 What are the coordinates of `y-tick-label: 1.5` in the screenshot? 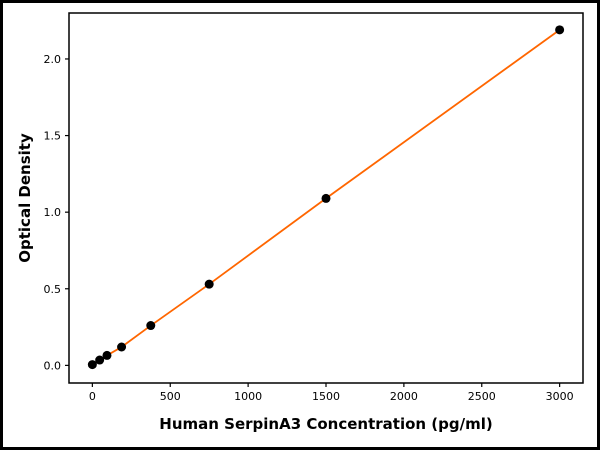 It's located at (53, 136).